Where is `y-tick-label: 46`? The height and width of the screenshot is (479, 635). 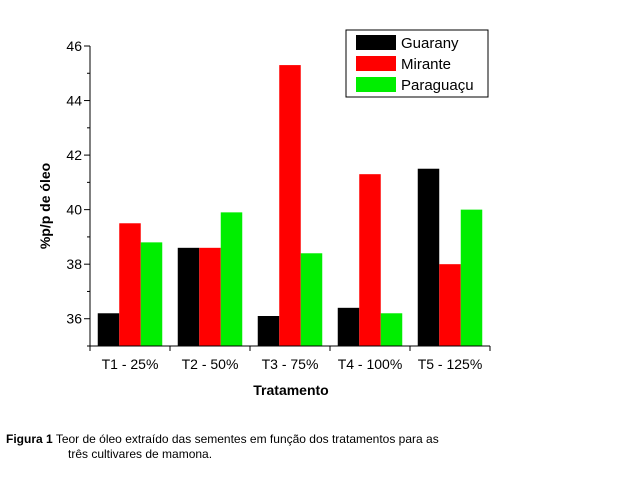 y-tick-label: 46 is located at coordinates (74, 46).